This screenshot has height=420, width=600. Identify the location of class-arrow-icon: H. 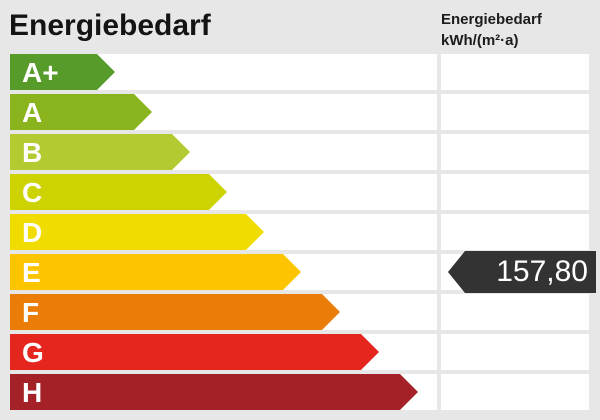
(214, 392).